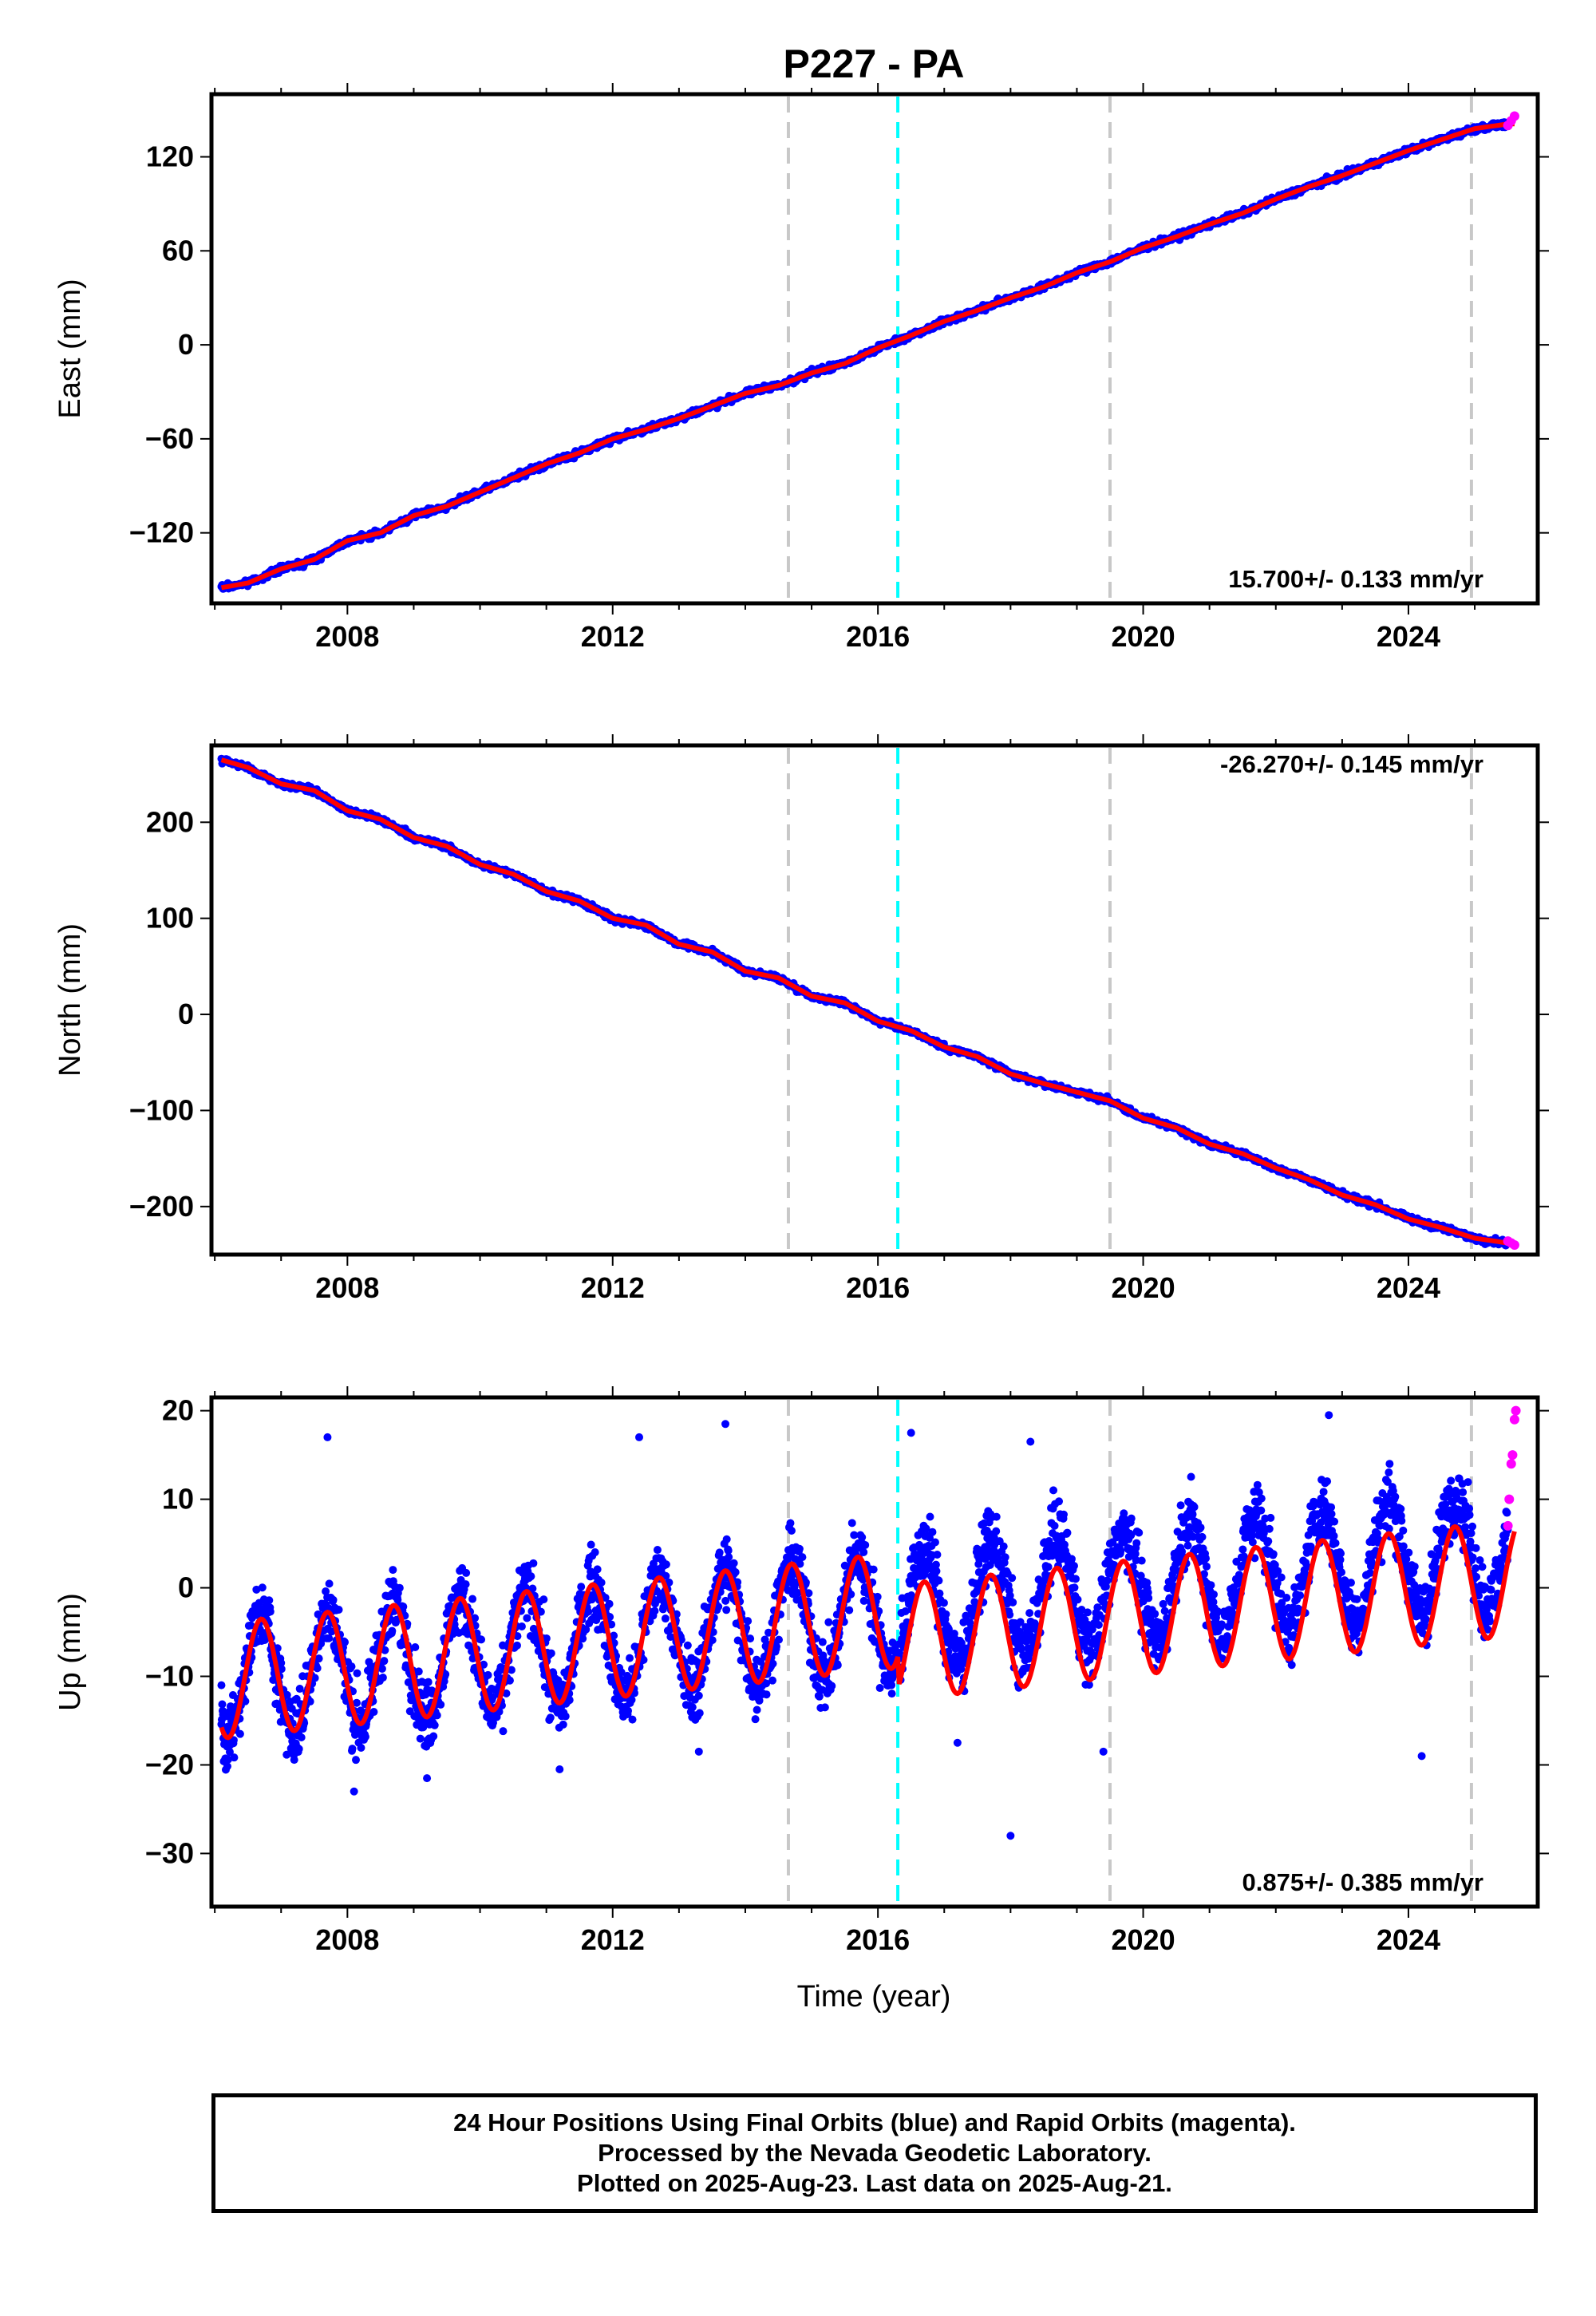 The width and height of the screenshot is (1596, 2316). What do you see at coordinates (170, 821) in the screenshot?
I see `y-tick-label: 200` at bounding box center [170, 821].